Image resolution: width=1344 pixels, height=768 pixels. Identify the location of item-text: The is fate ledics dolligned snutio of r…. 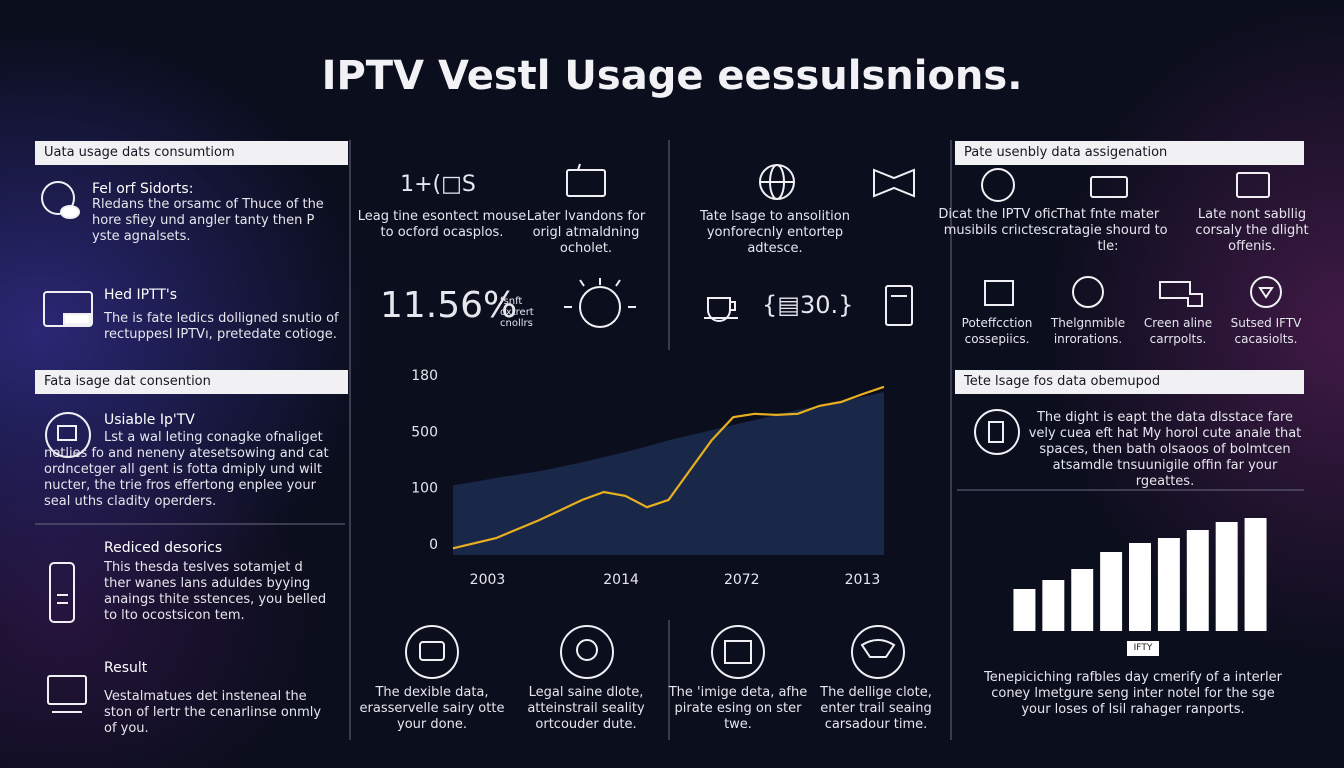
(221, 326).